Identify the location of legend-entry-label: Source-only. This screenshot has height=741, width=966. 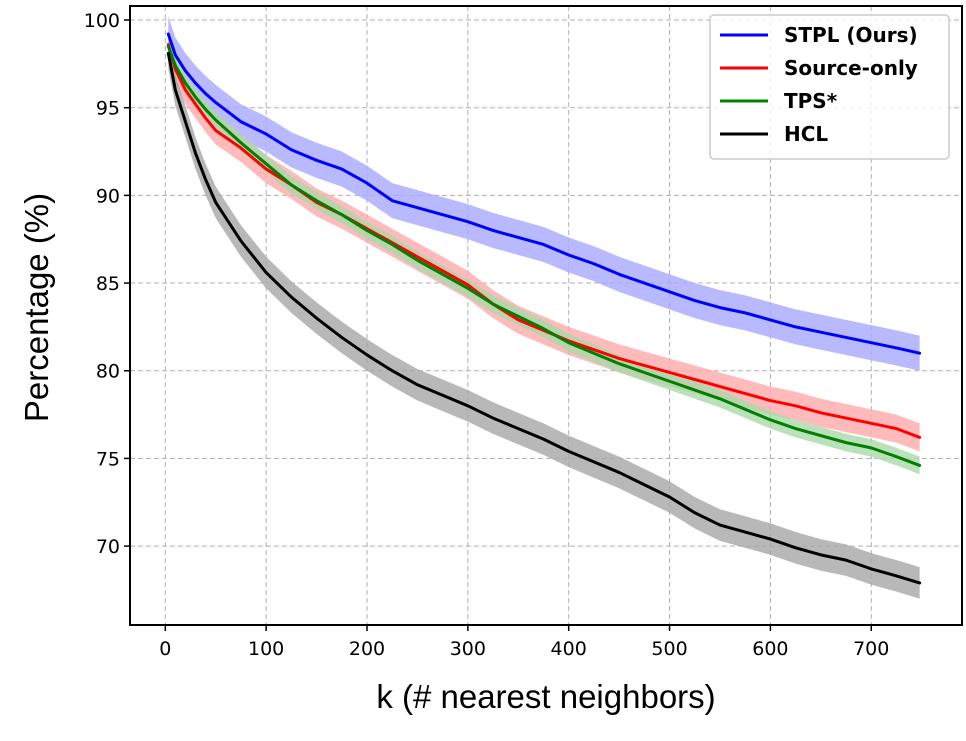
(851, 68).